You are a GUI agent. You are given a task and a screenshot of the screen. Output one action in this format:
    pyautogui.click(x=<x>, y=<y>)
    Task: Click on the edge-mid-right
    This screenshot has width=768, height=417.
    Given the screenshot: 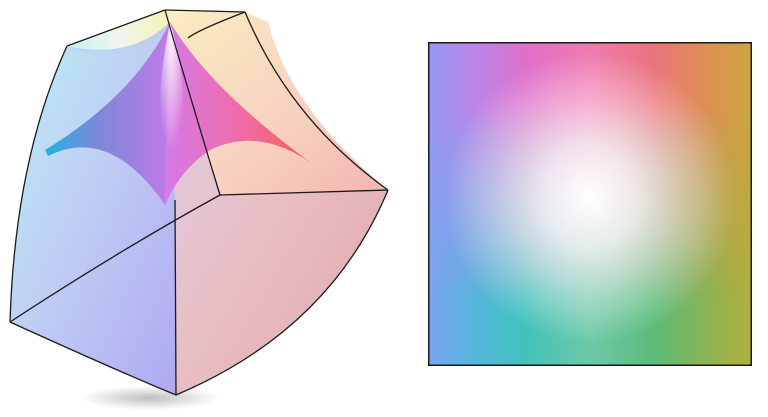 What is the action you would take?
    pyautogui.click(x=304, y=192)
    